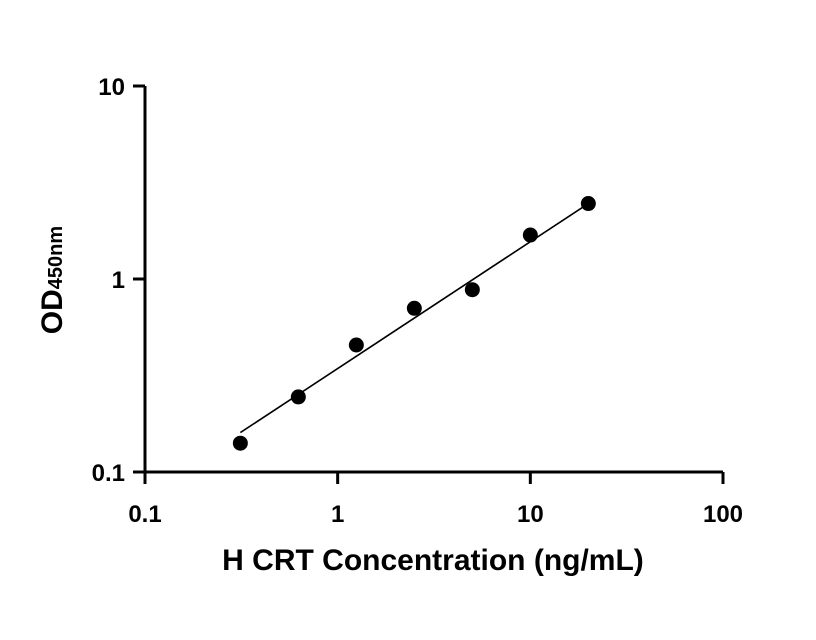  What do you see at coordinates (108, 473) in the screenshot?
I see `y-tick-label: 0.1` at bounding box center [108, 473].